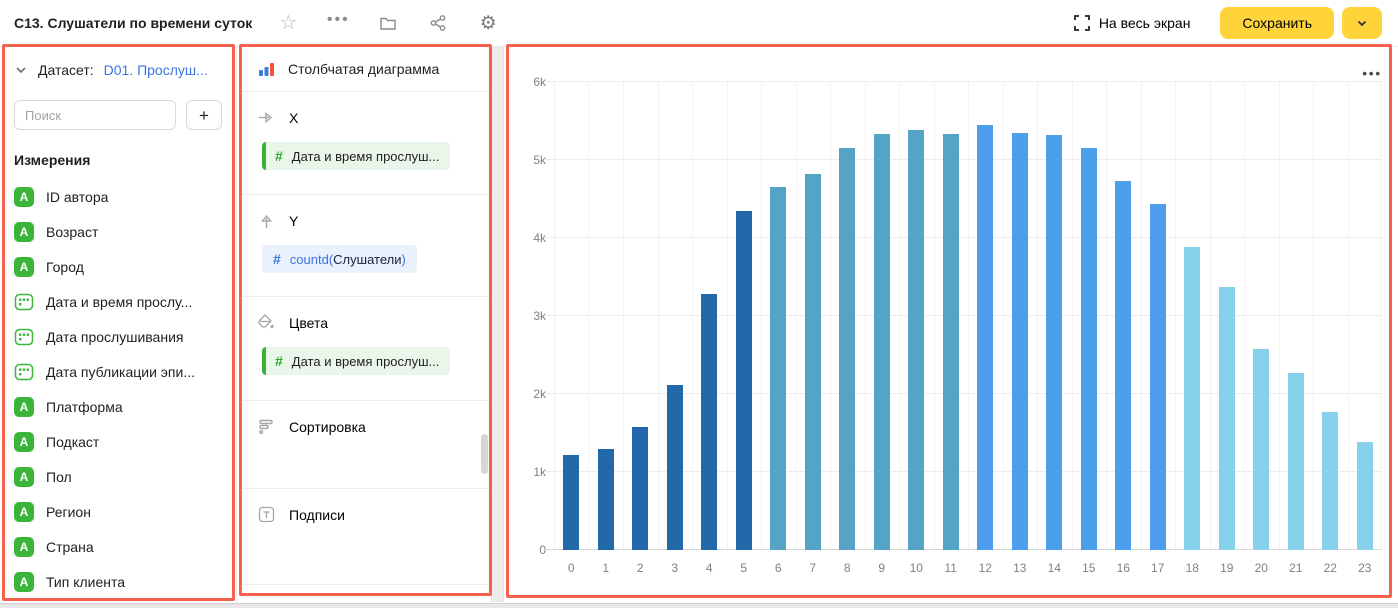 This screenshot has width=1398, height=608. Describe the element at coordinates (1081, 23) in the screenshot. I see `fullscreen-icon` at that location.